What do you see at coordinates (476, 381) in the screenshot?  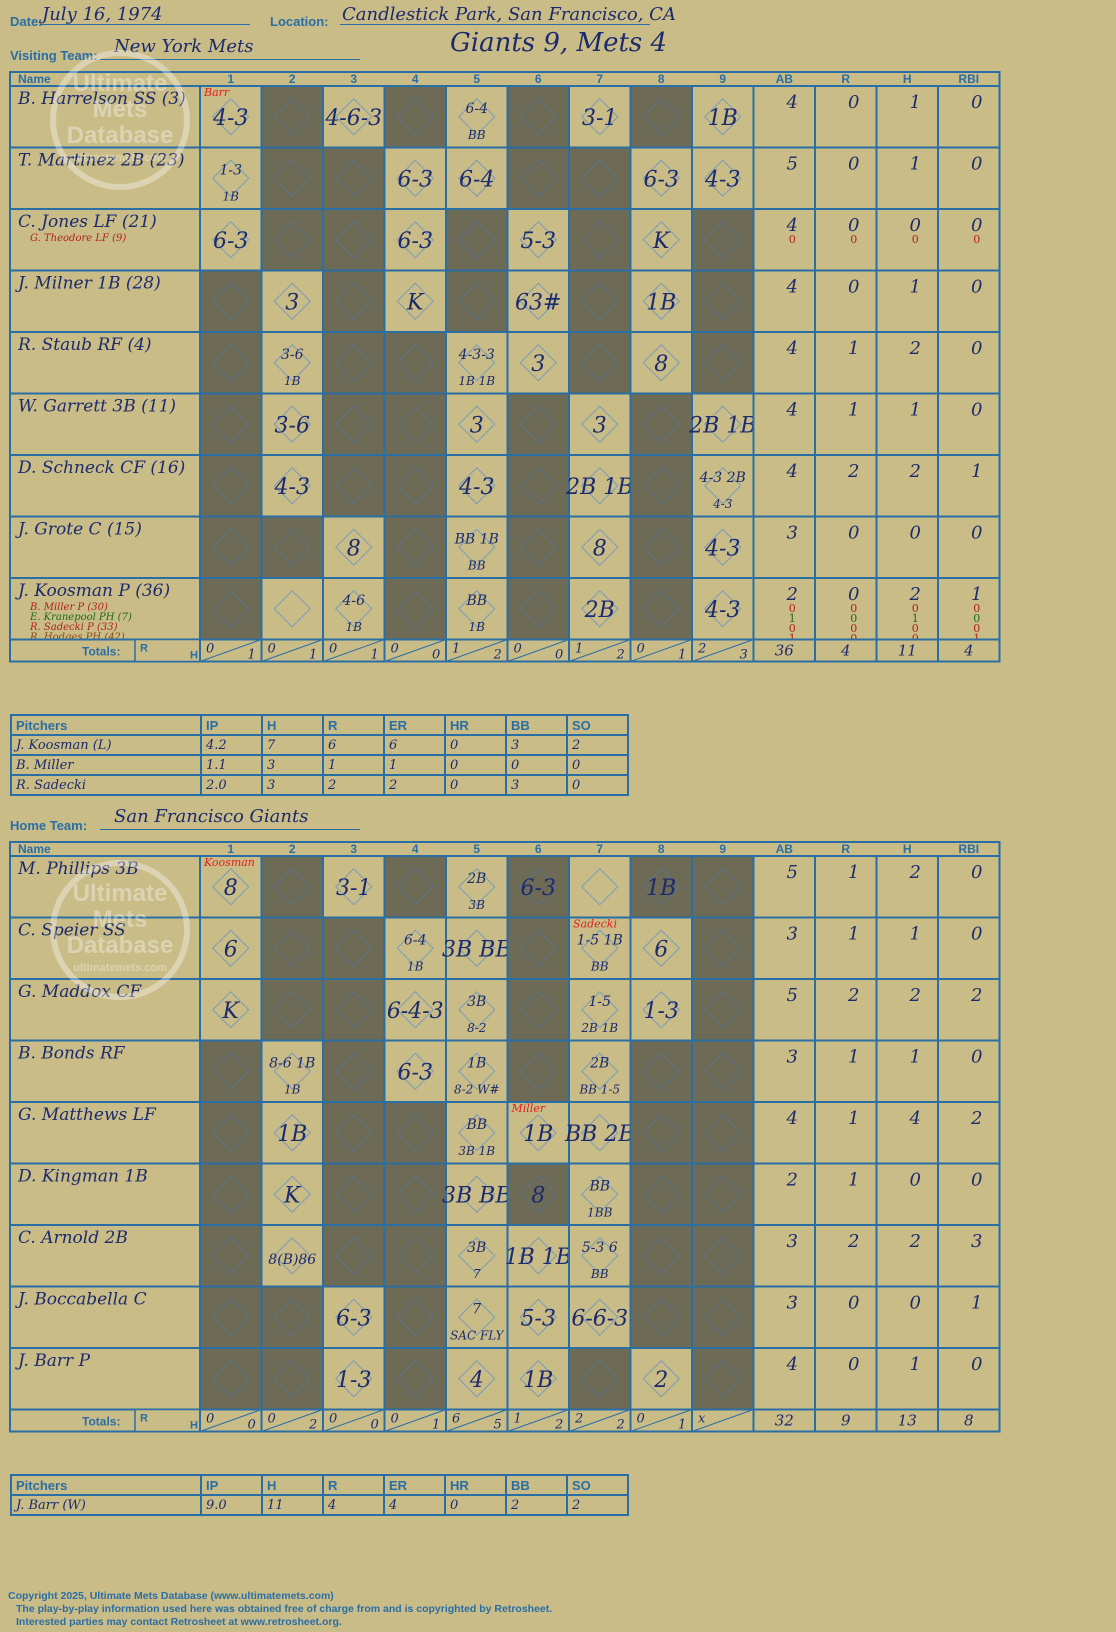 I see `play-notation-secondary: 1B 1B` at bounding box center [476, 381].